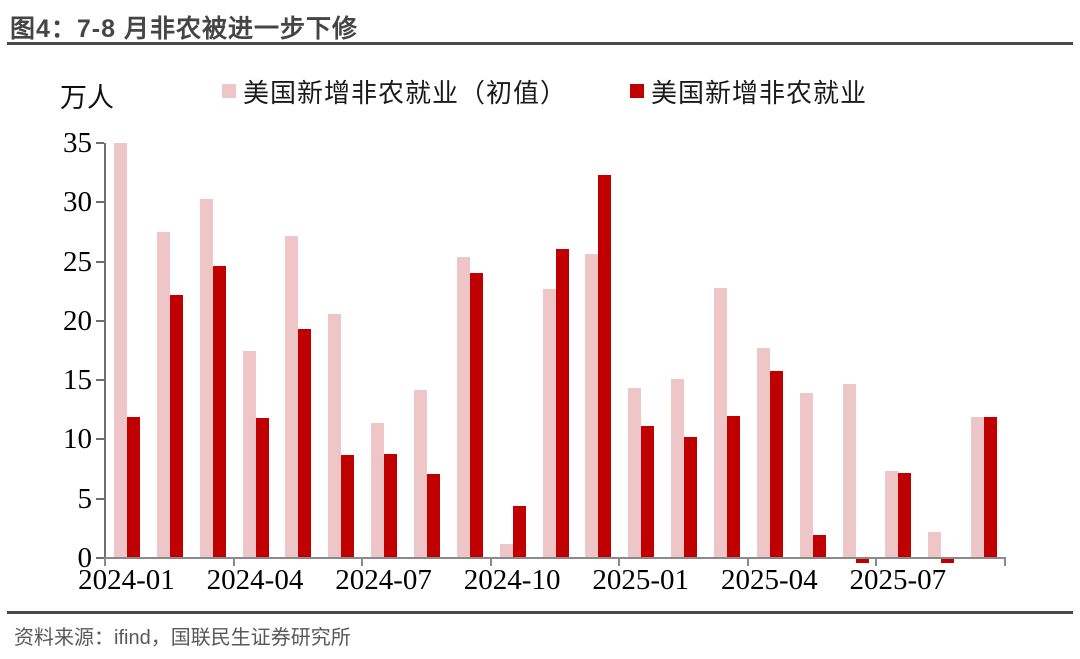 This screenshot has height=659, width=1080. I want to click on x-tick-label-2025-01: 2025-01, so click(641, 580).